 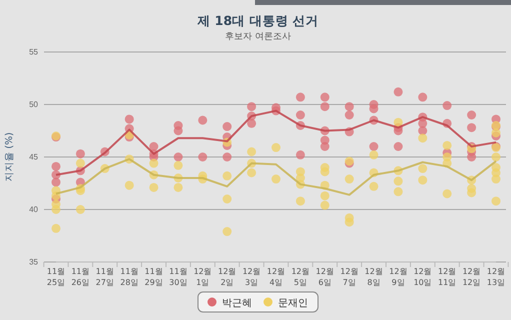 I want to click on legend-label: 박근혜, so click(x=237, y=303).